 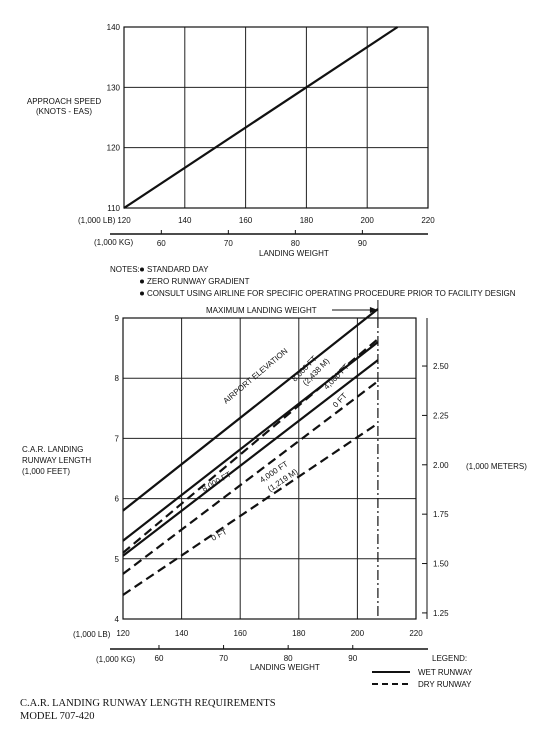 What do you see at coordinates (117, 378) in the screenshot?
I see `y-tick-label: 8` at bounding box center [117, 378].